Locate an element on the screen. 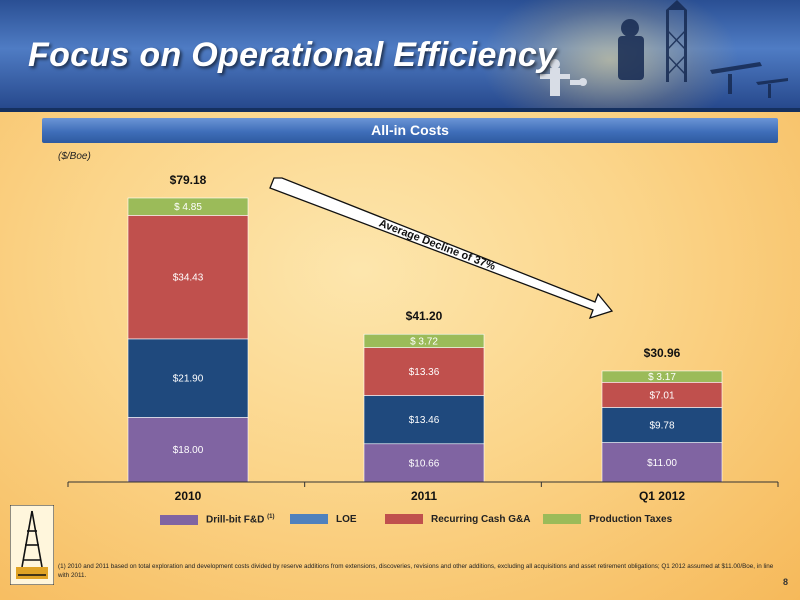 The image size is (800, 600). data-label: $21.90 is located at coordinates (188, 379).